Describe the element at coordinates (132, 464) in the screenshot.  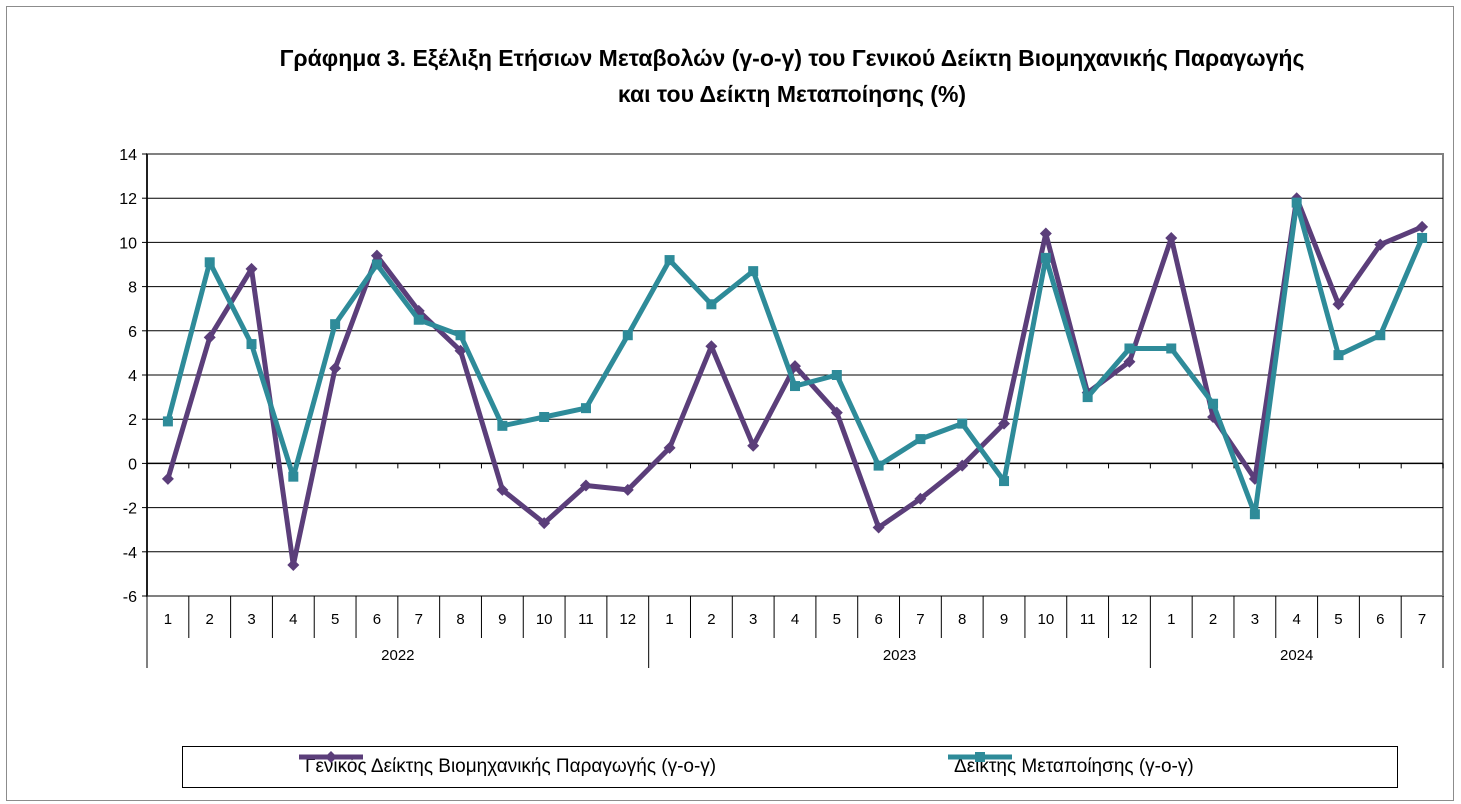
I see `y-tick-label: 0` at that location.